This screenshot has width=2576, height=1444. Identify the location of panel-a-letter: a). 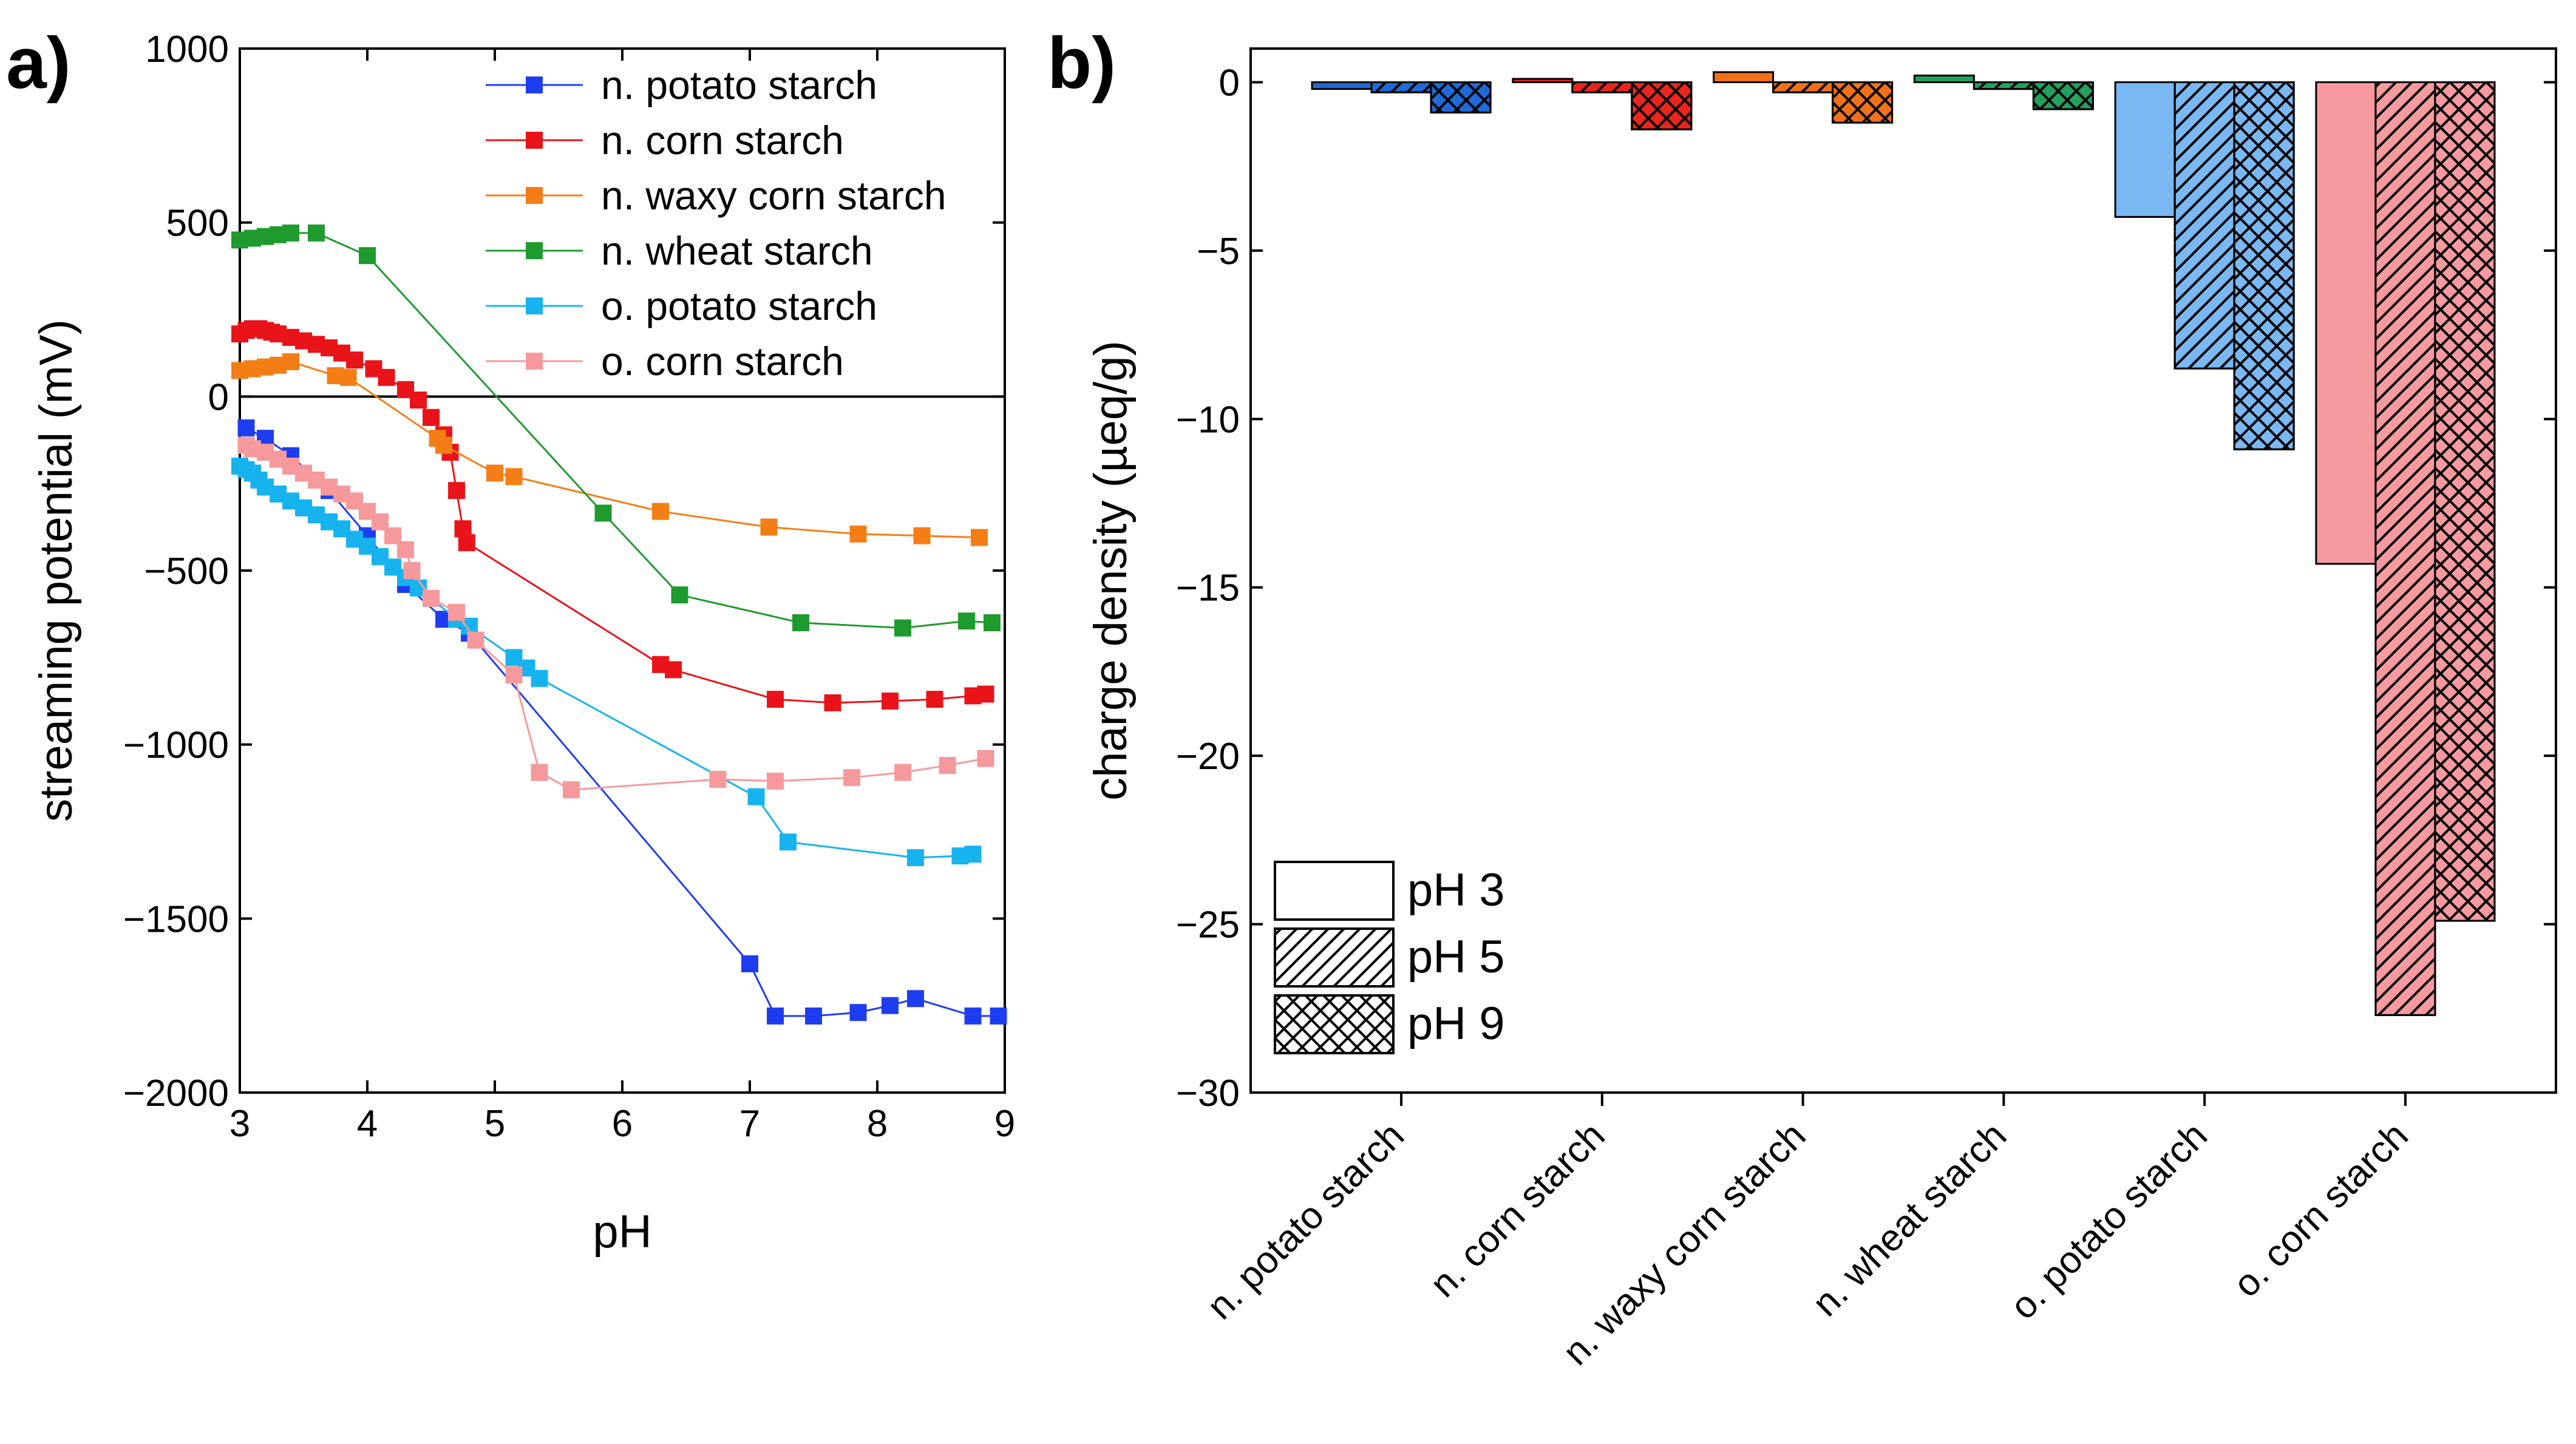
(38, 63).